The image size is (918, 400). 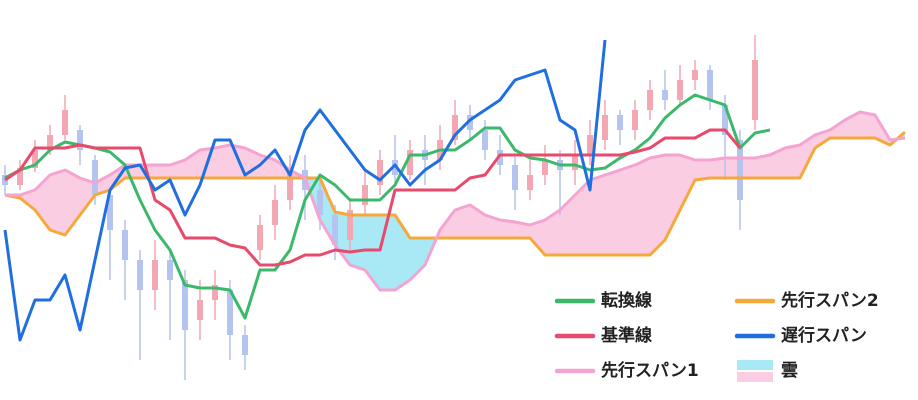 What do you see at coordinates (789, 371) in the screenshot?
I see `legend-label: 雲` at bounding box center [789, 371].